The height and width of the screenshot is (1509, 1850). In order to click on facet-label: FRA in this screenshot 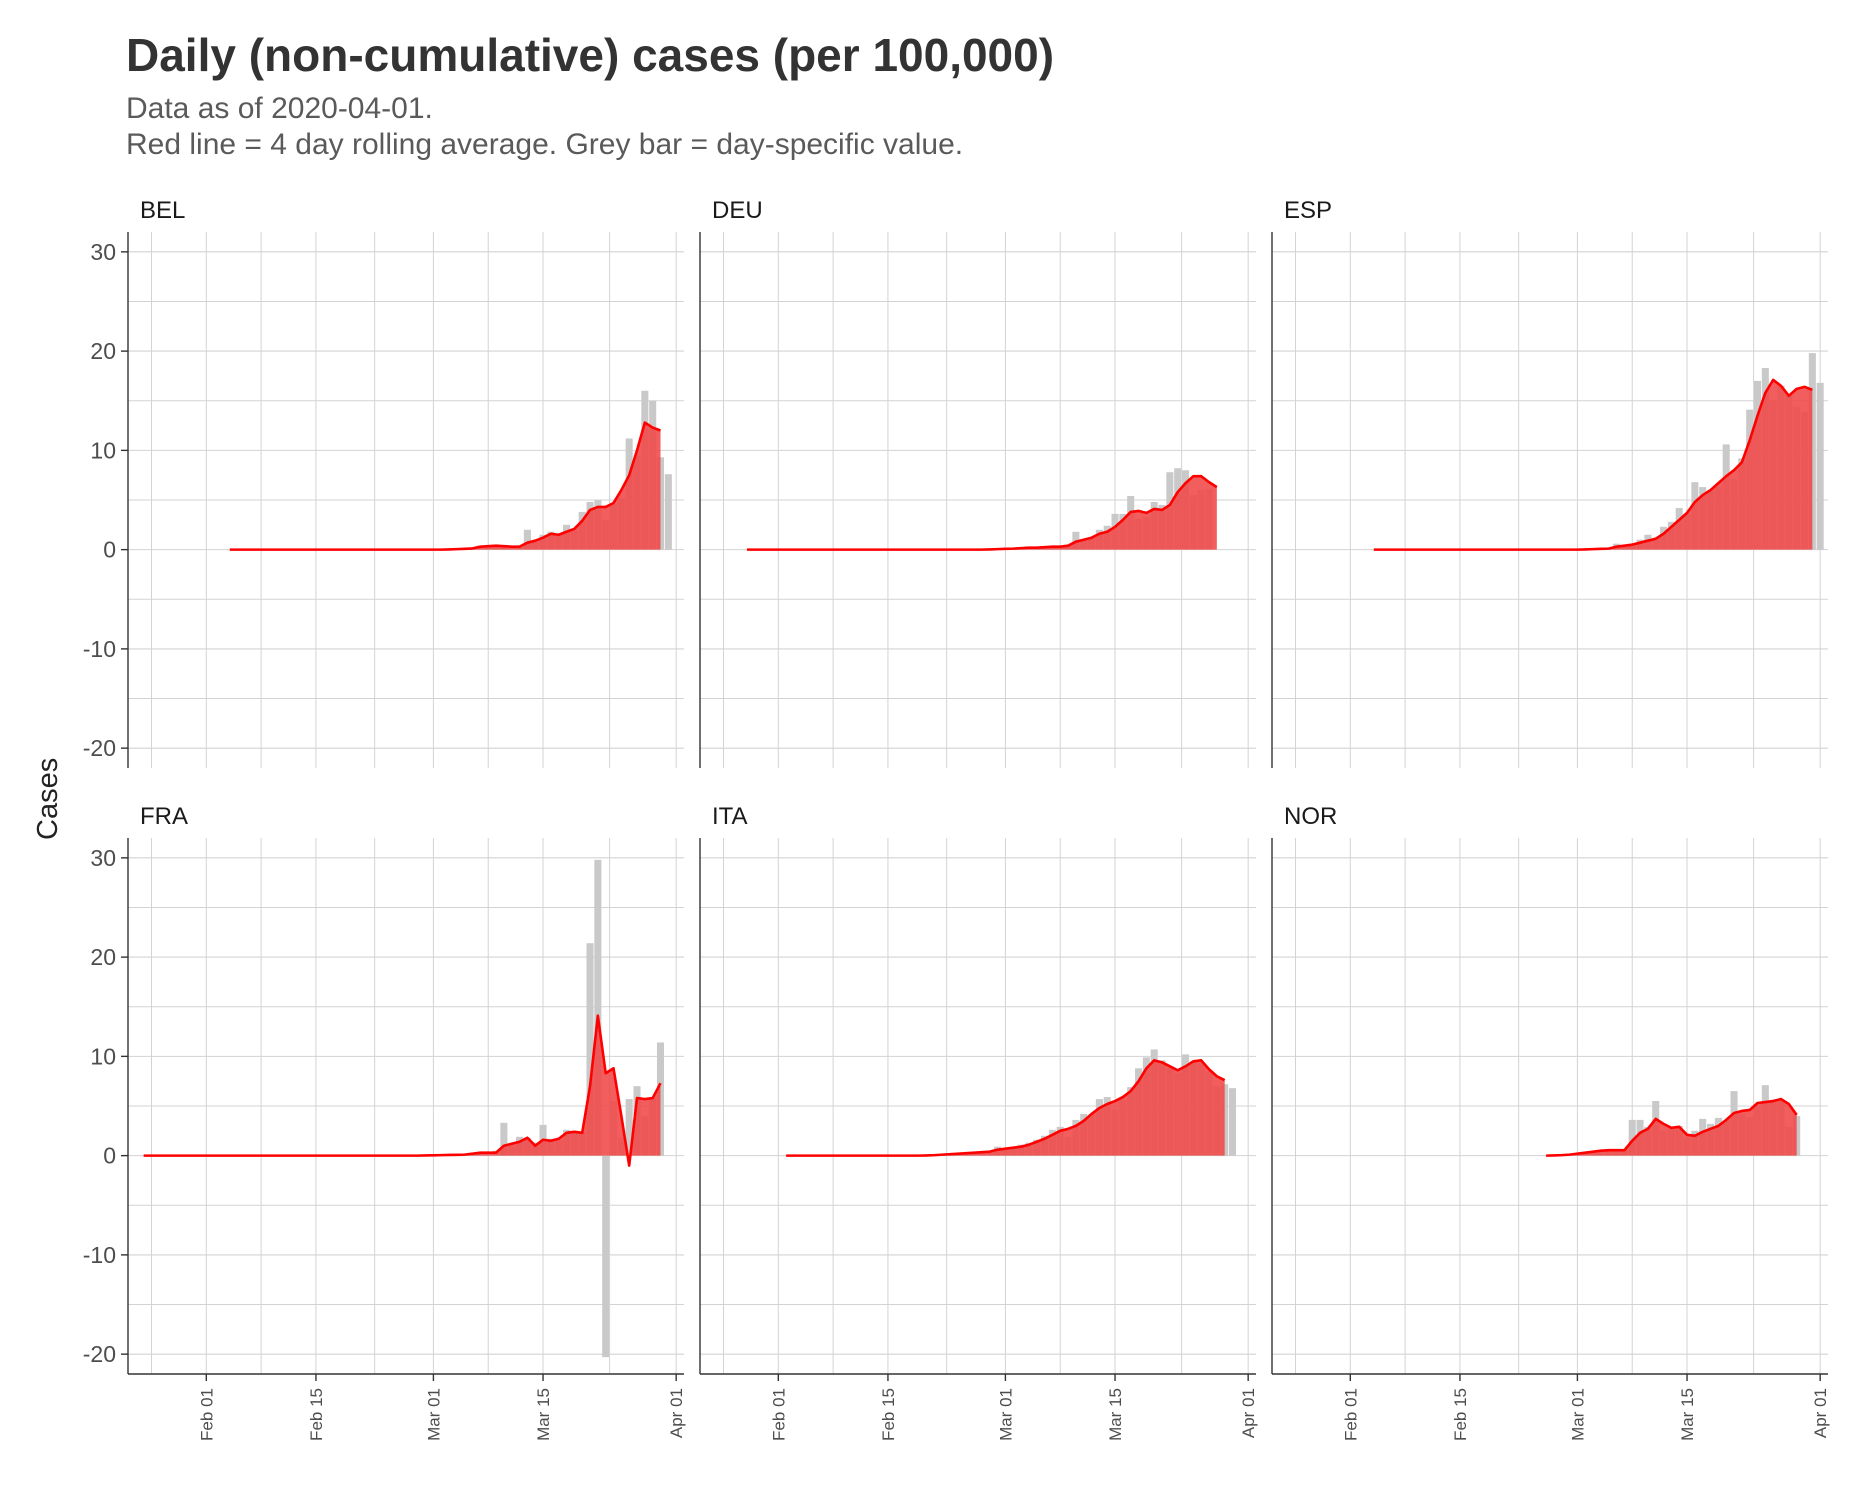, I will do `click(164, 816)`.